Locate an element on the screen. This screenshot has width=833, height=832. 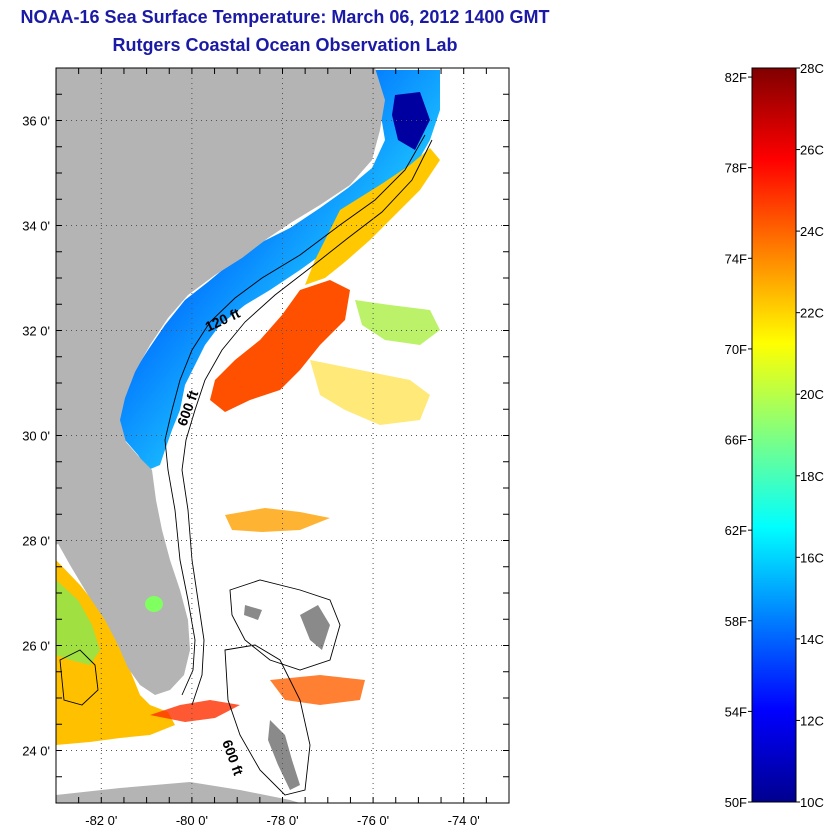
lat-tick-label: 36 0' is located at coordinates (36, 121).